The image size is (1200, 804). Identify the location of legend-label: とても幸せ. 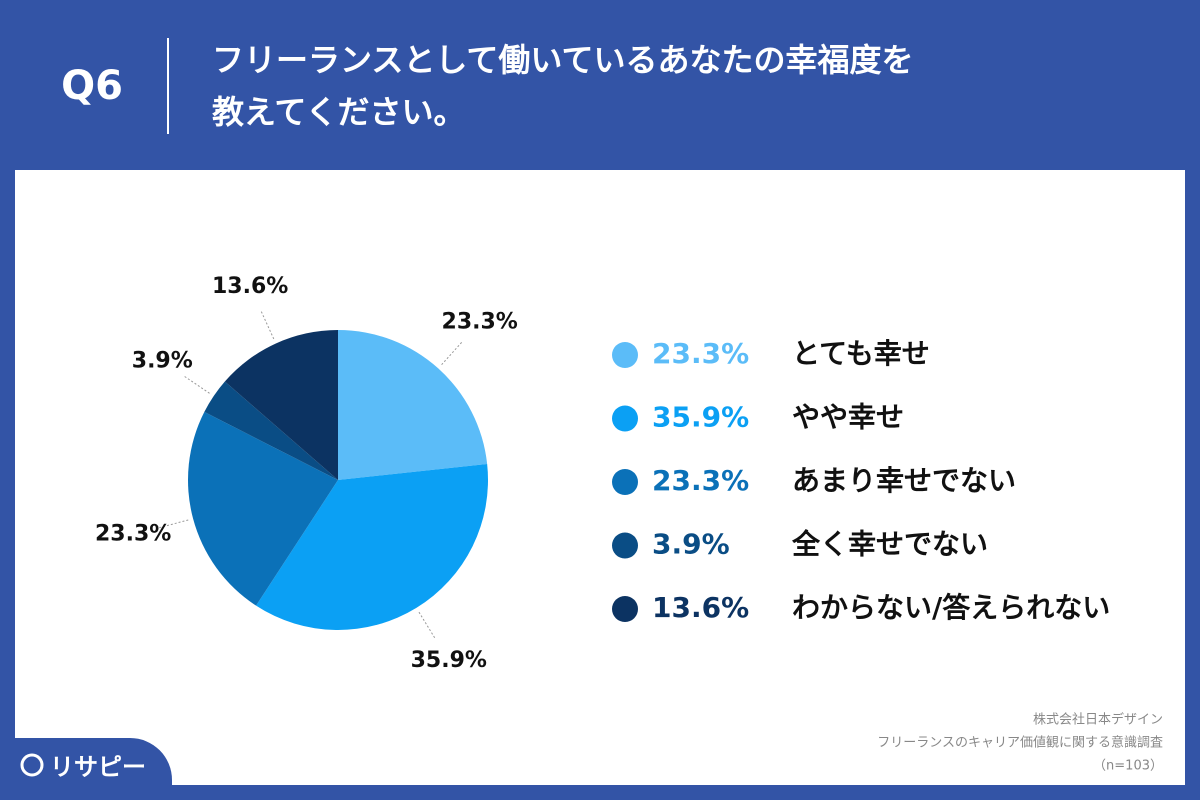
(861, 353).